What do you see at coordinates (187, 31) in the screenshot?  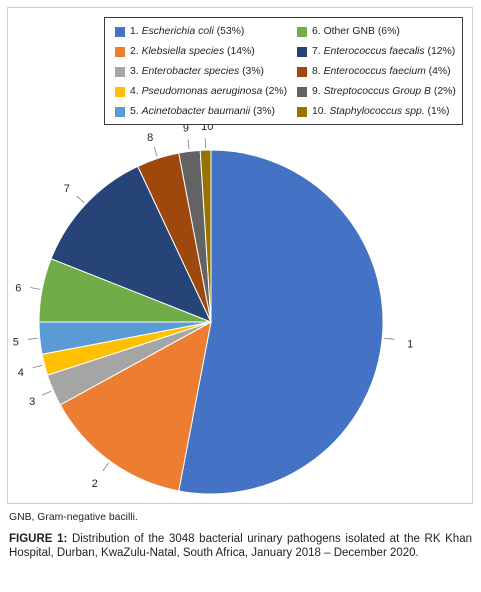 I see `legend-label-1: 1. Escherichia coli (53%)` at bounding box center [187, 31].